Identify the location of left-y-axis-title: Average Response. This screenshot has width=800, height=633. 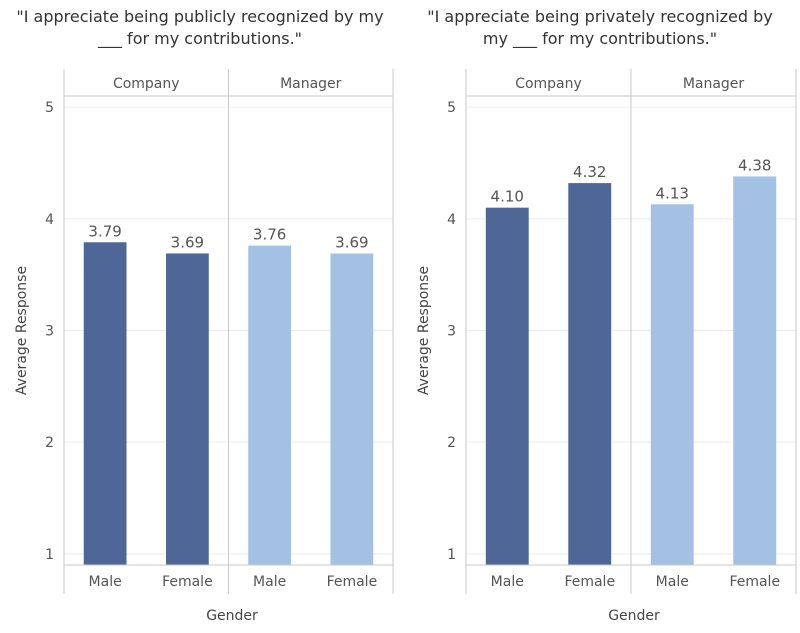
(22, 330).